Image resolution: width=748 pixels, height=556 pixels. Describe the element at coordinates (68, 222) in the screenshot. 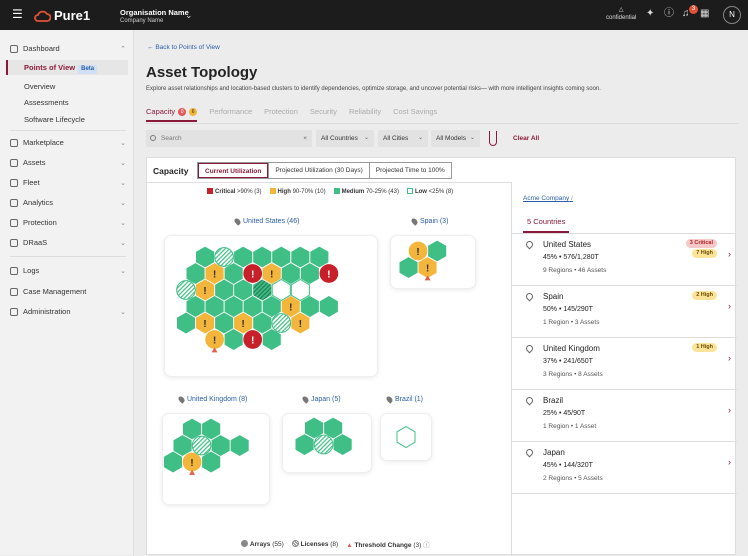

I see `sidebar-item-protection: Protection ⌄` at that location.